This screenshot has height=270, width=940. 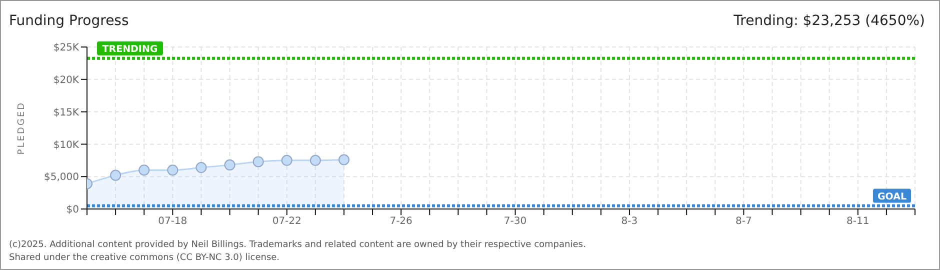 What do you see at coordinates (401, 222) in the screenshot?
I see `x-tick-label: 7-26` at bounding box center [401, 222].